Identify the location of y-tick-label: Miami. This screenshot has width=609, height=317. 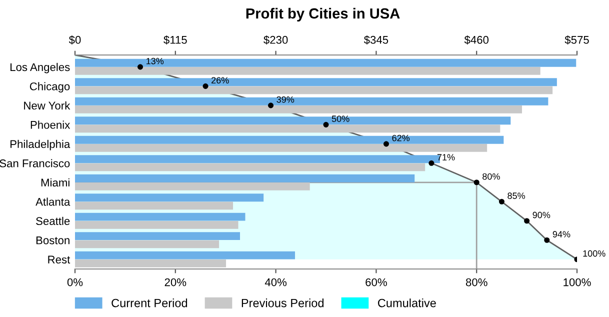
(55, 182).